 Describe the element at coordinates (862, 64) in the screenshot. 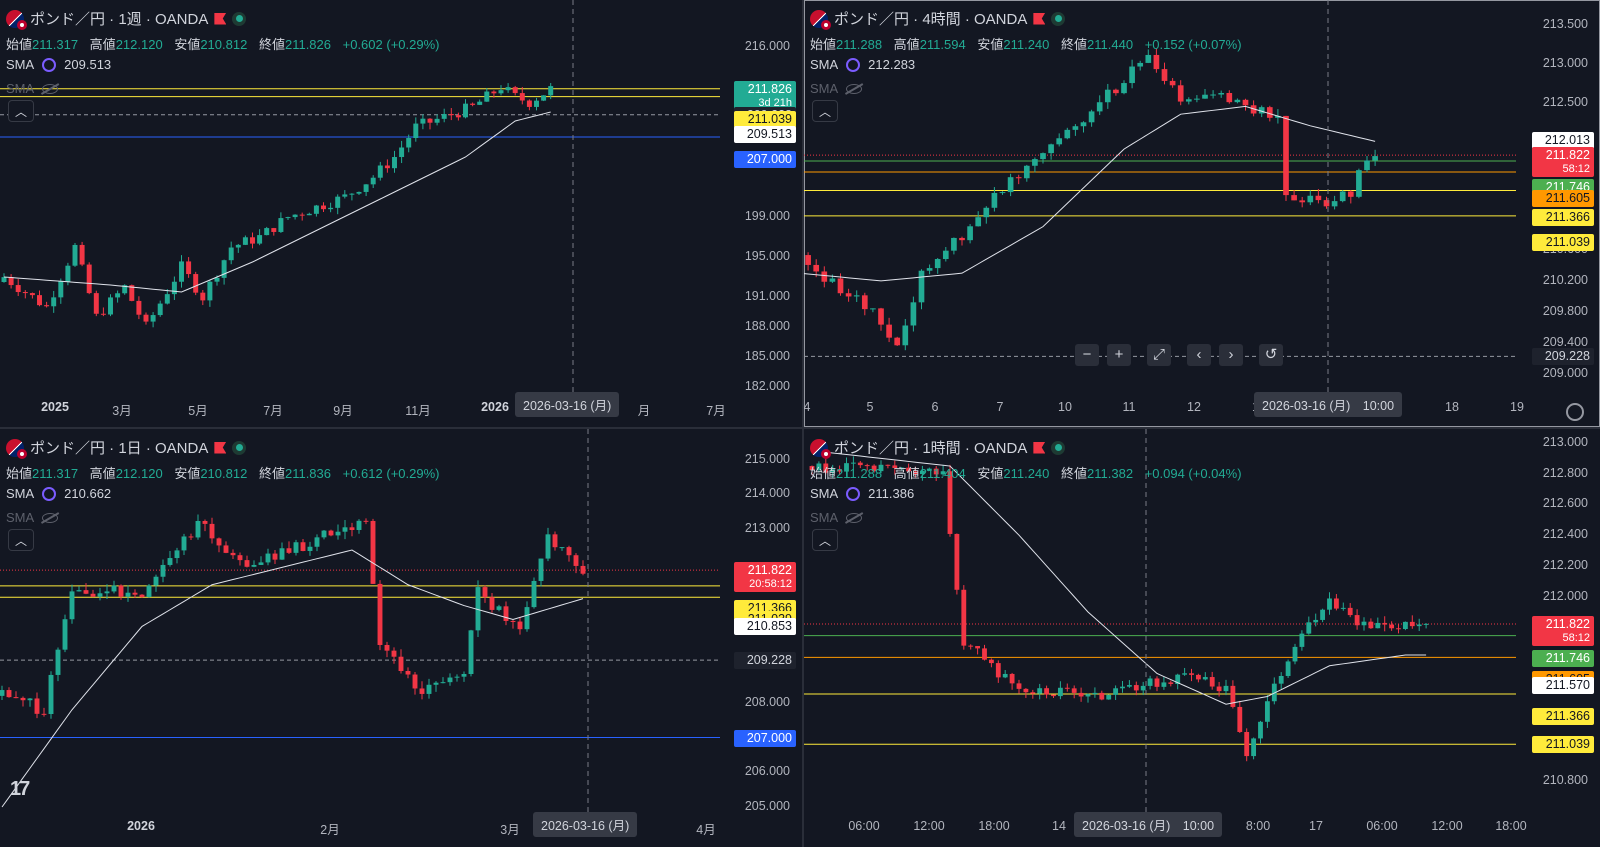

I see `sma-indicator-legend: SMA 212.283` at that location.